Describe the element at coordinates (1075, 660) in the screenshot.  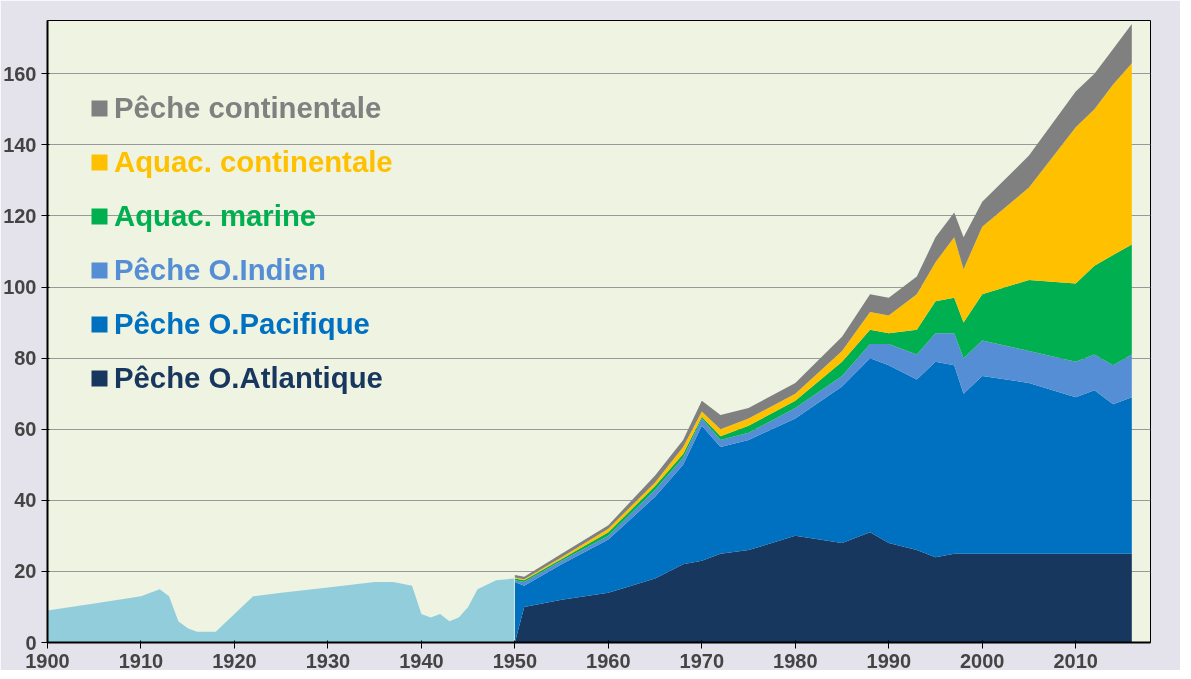
I see `x-tick-label: 2010` at that location.